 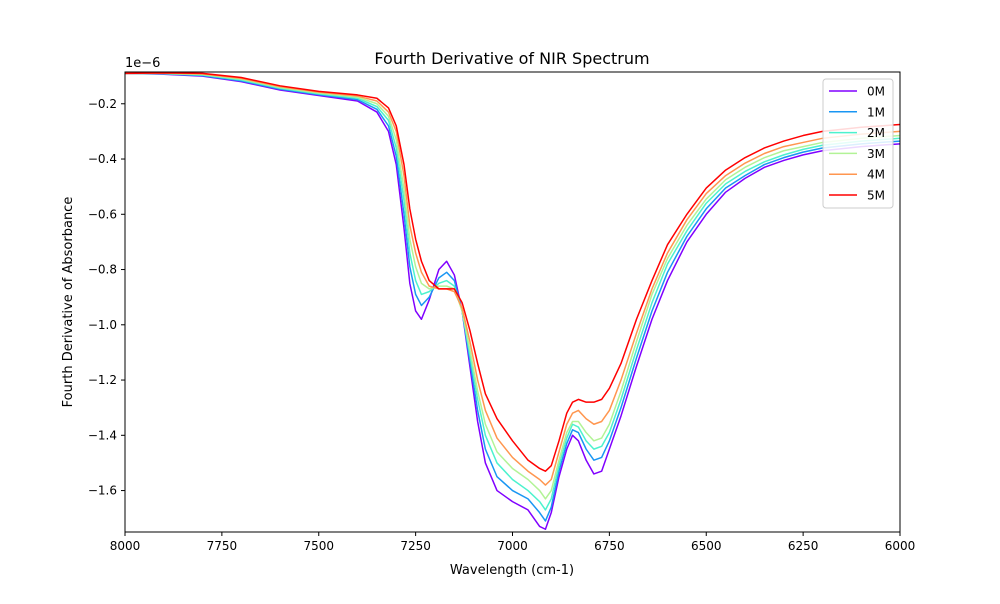 I want to click on x-tick-label: 6250, so click(x=803, y=546).